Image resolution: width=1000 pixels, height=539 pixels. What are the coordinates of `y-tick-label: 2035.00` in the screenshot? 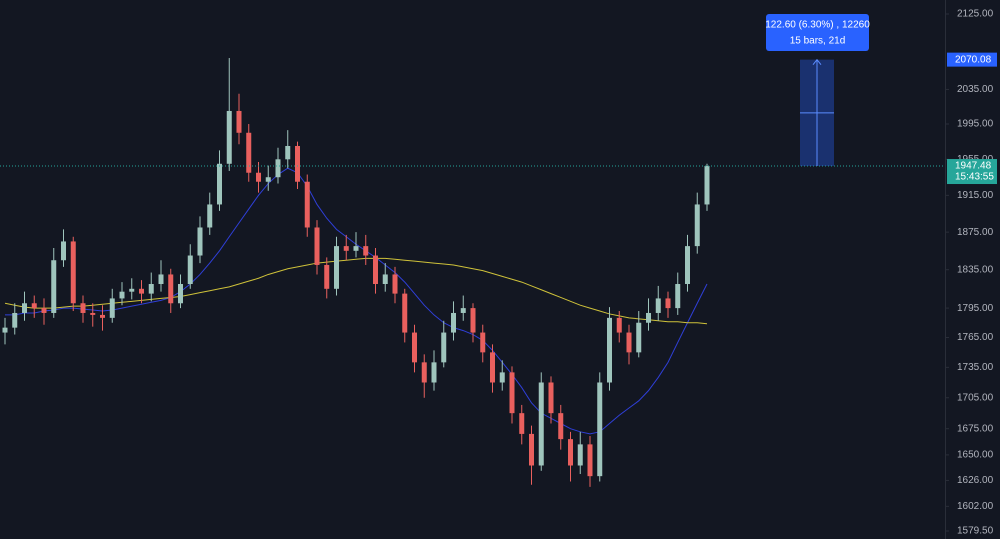 It's located at (975, 89).